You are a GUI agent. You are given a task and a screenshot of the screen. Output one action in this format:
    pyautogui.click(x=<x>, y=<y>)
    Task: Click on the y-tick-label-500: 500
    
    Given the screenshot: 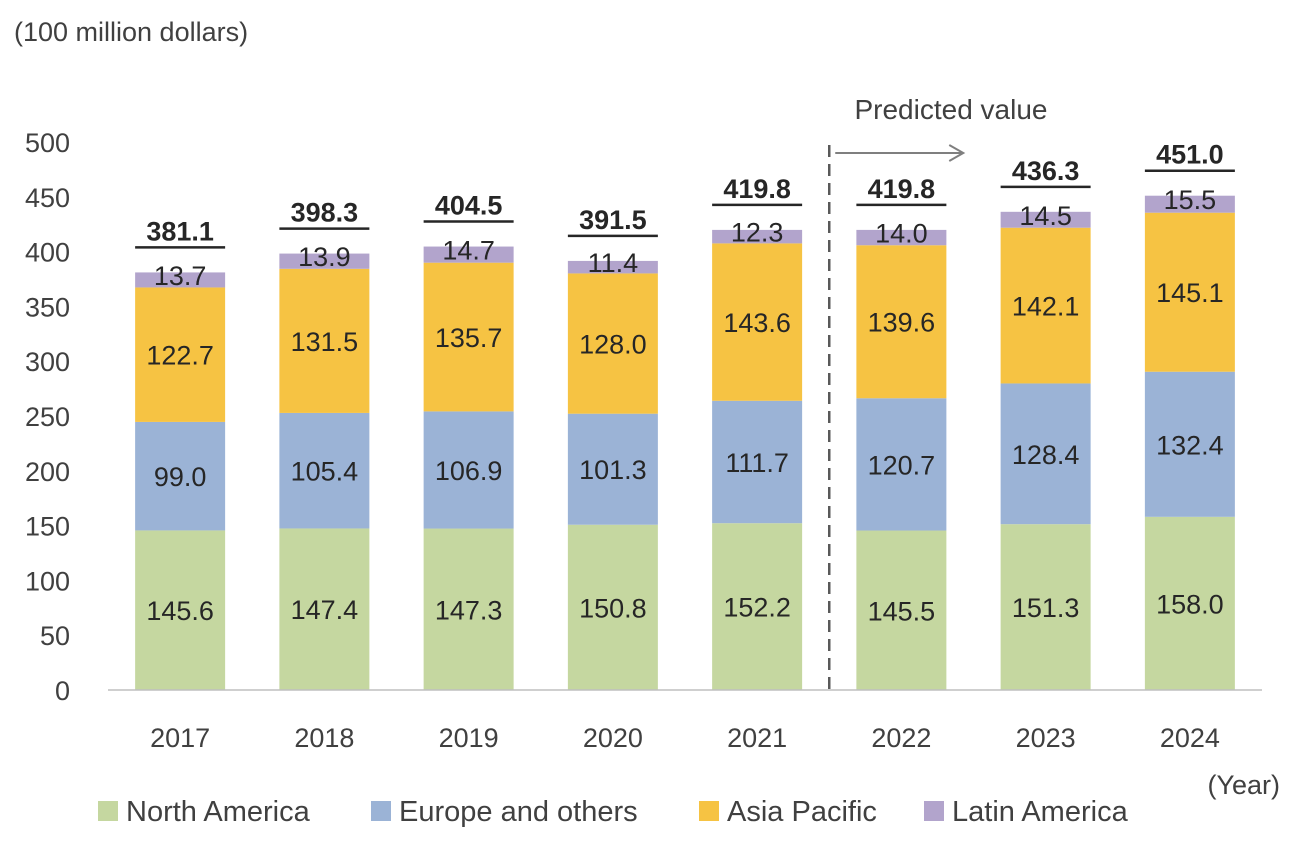 What is the action you would take?
    pyautogui.click(x=47, y=143)
    